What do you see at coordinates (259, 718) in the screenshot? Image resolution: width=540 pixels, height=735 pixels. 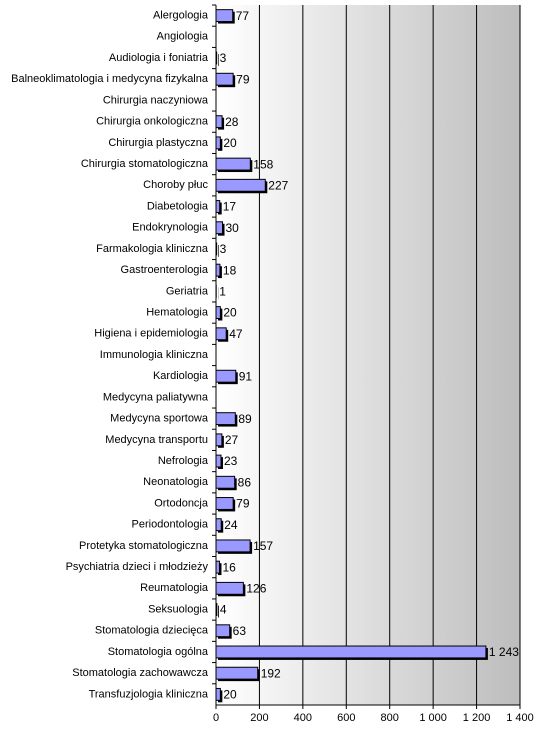 I see `x-tick-label: 200` at bounding box center [259, 718].